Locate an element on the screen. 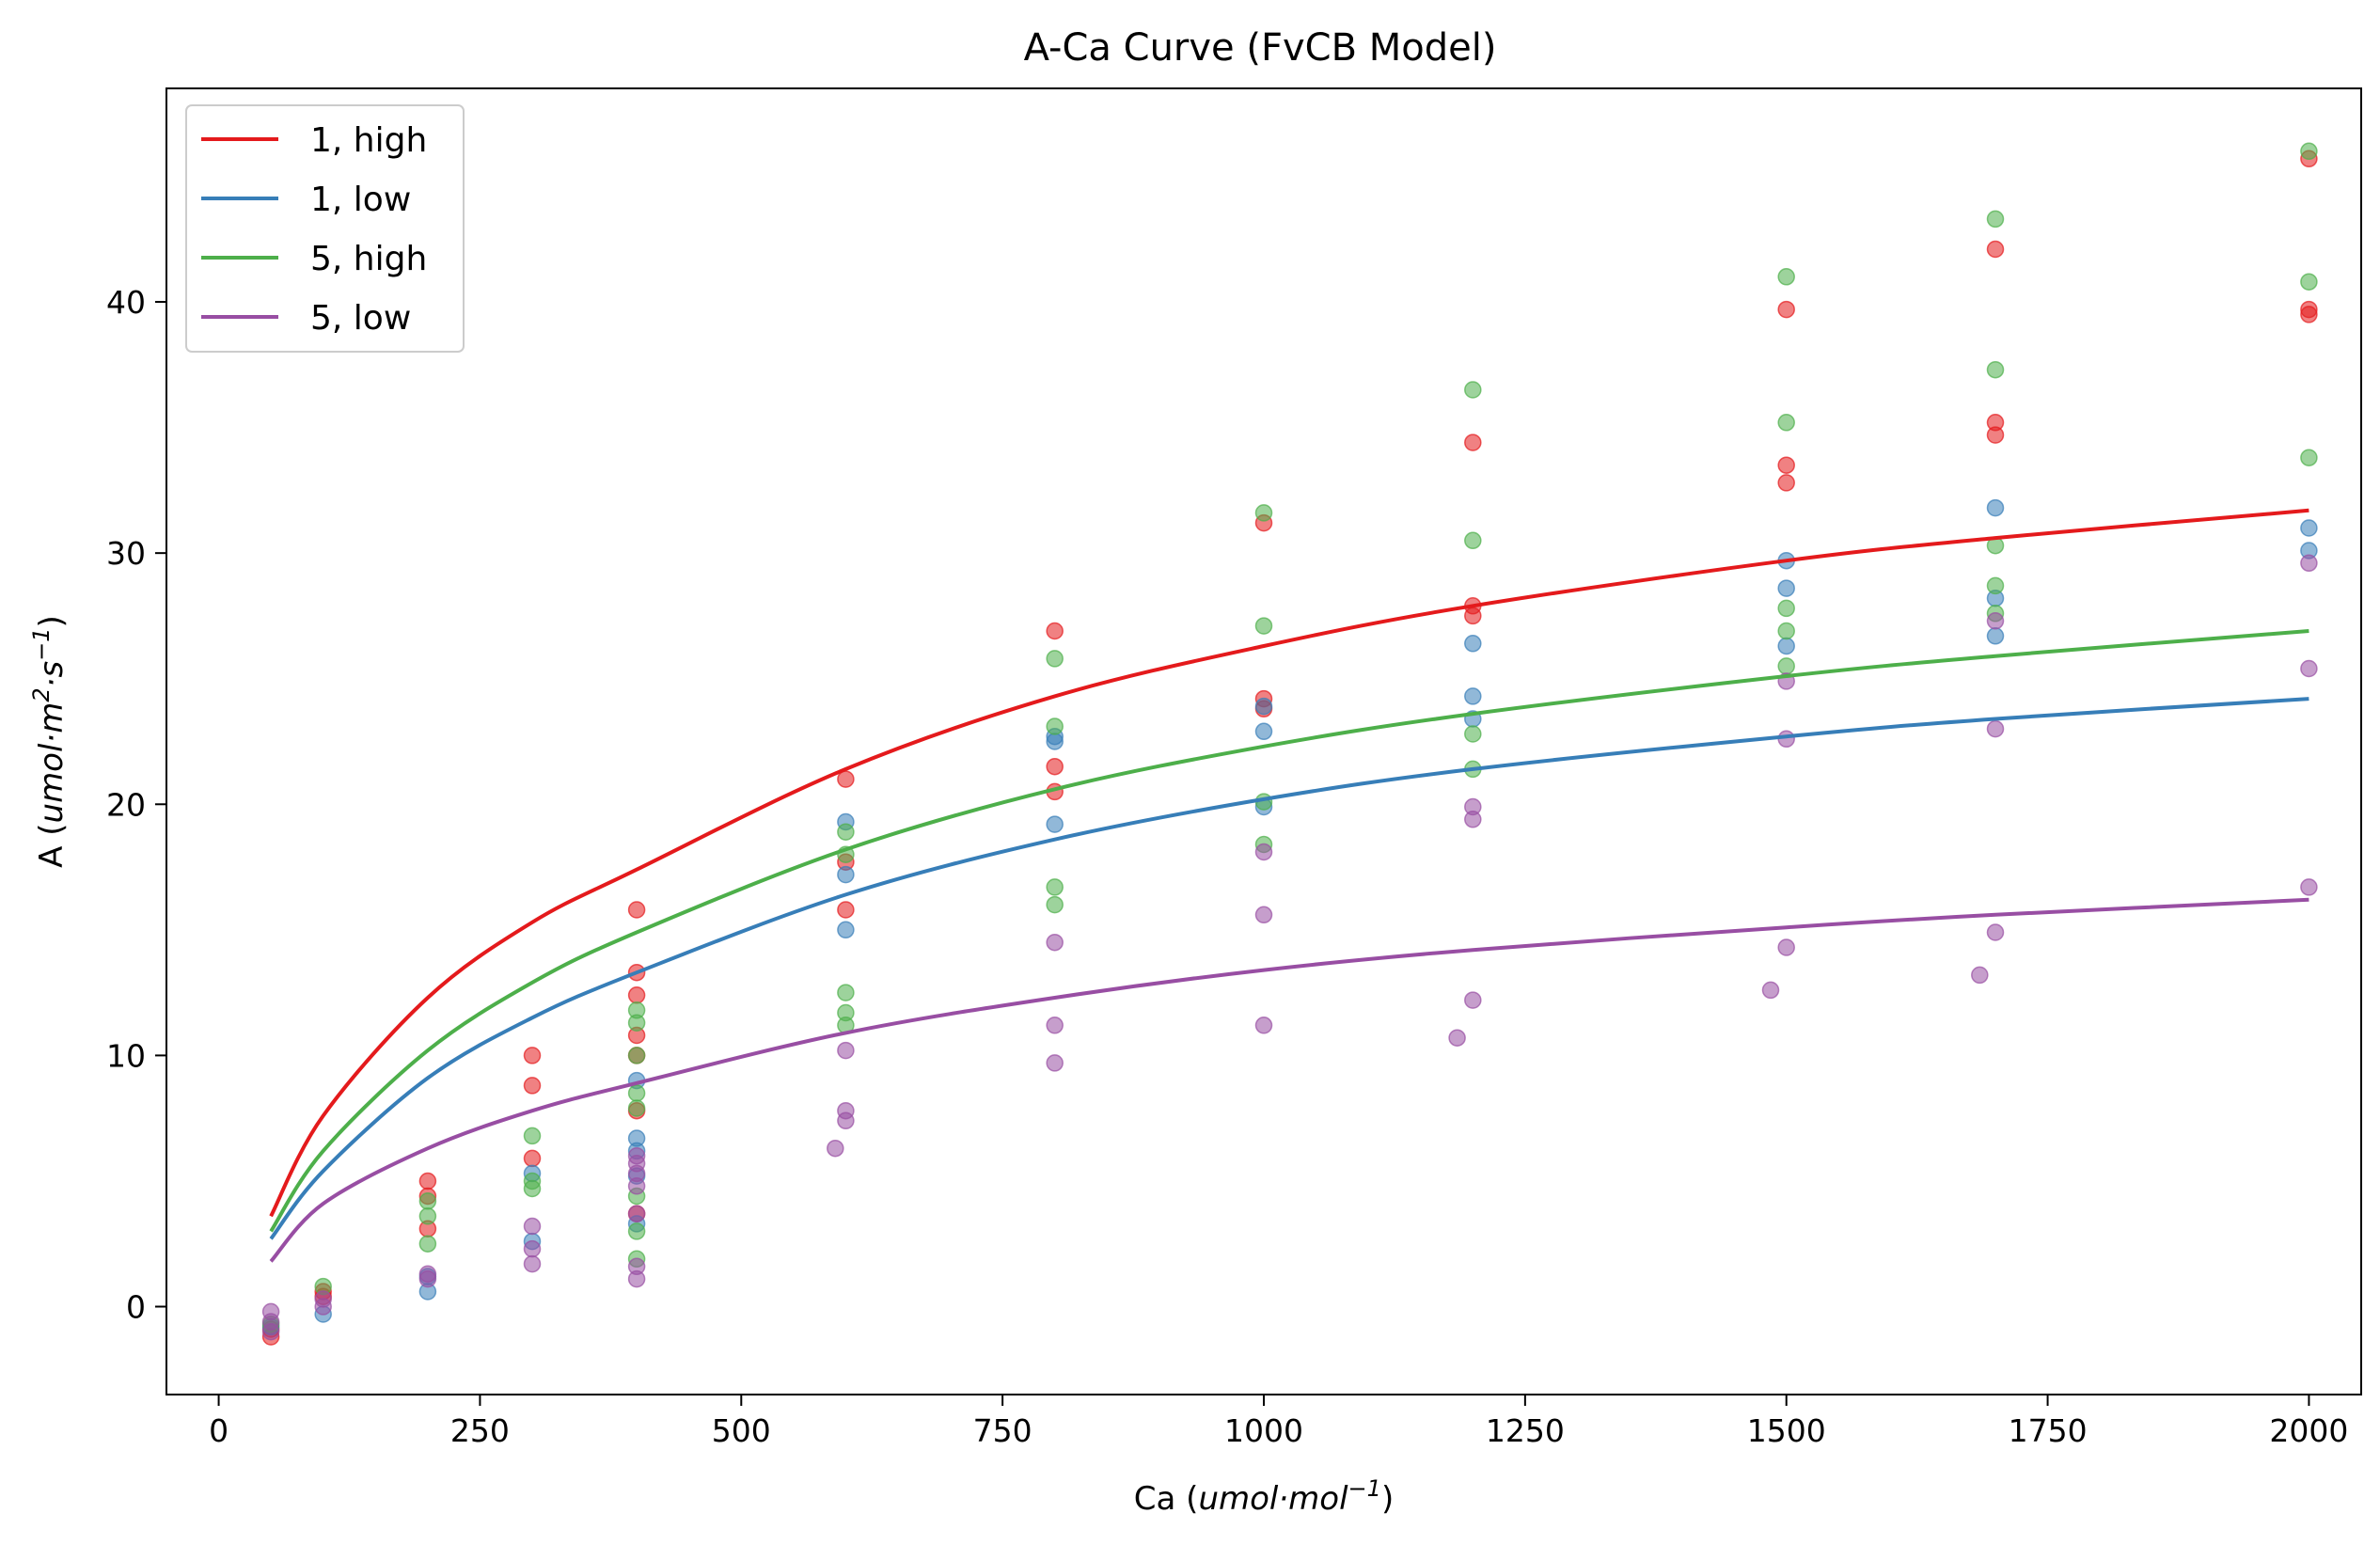 The width and height of the screenshot is (2380, 1545). x-tick-label: 0 is located at coordinates (219, 1430).